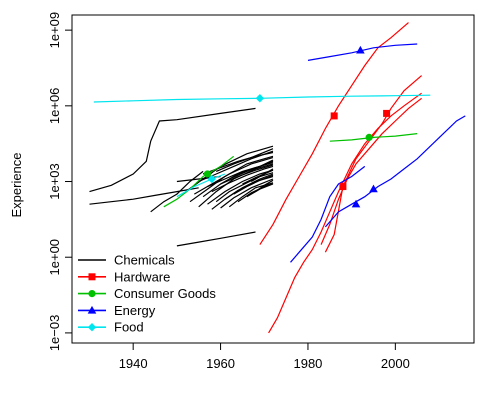  I want to click on legend-label: Consumer Goods, so click(165, 293).